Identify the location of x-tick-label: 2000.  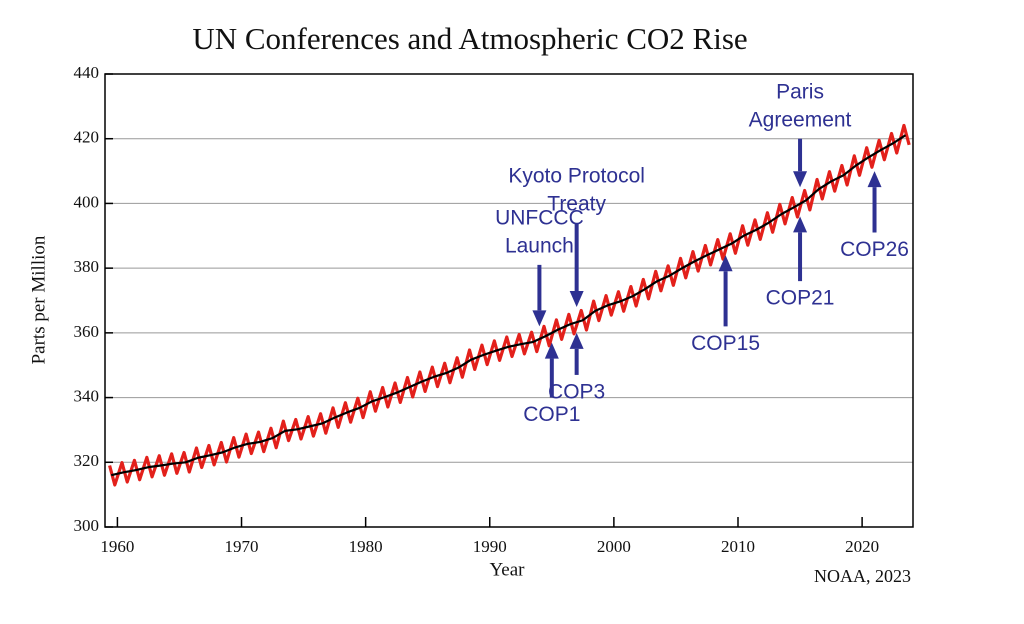
(614, 546).